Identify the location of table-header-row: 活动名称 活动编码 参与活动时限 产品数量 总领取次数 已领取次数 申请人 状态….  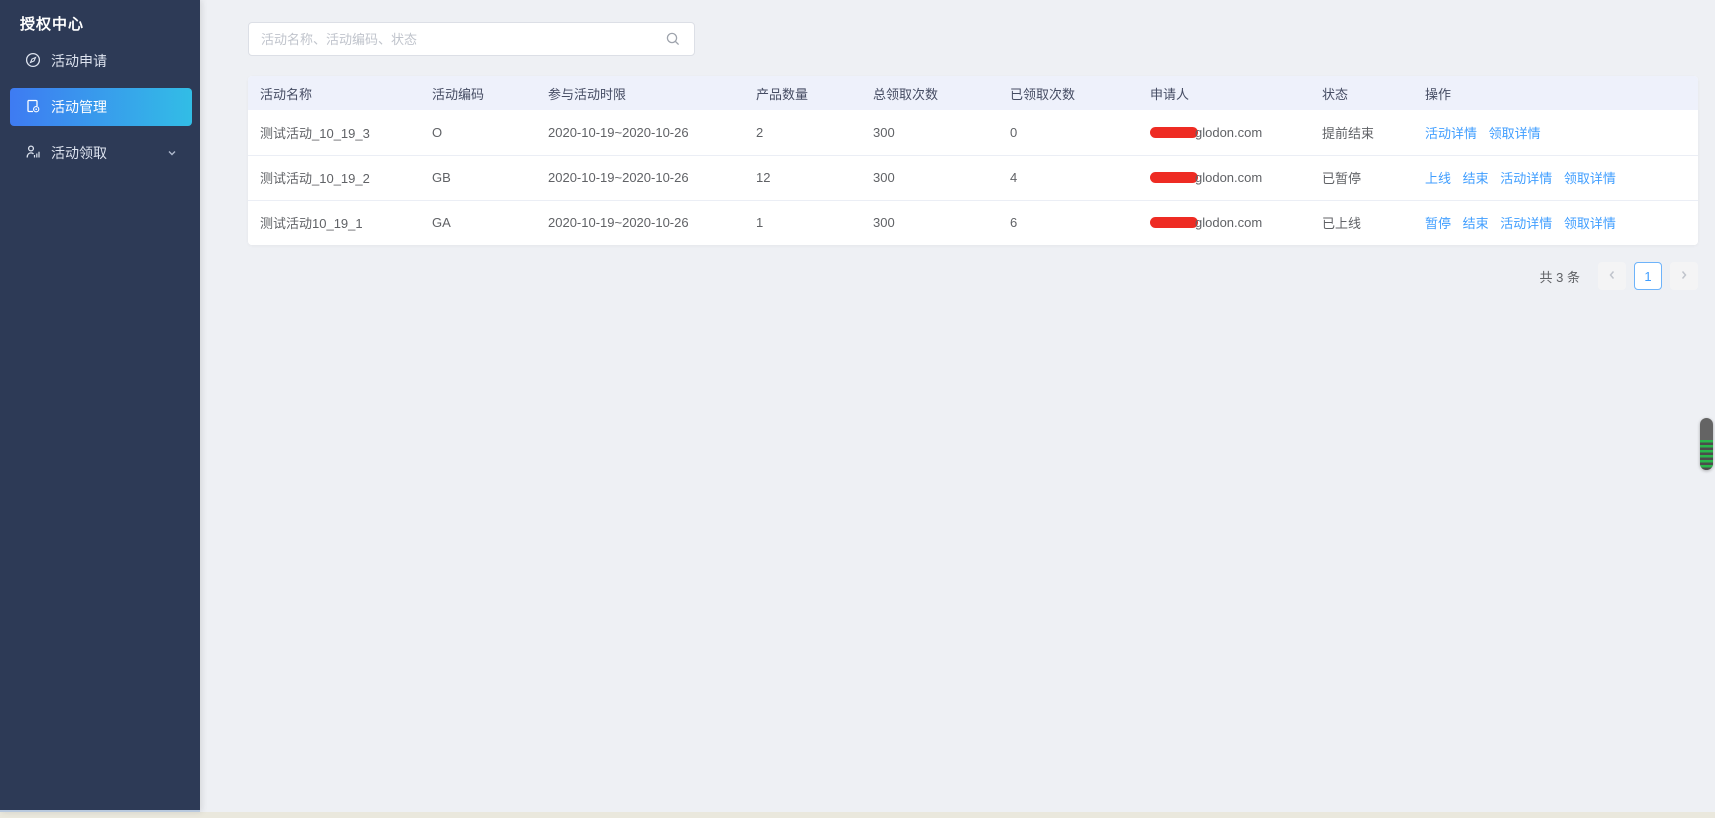
(973, 93).